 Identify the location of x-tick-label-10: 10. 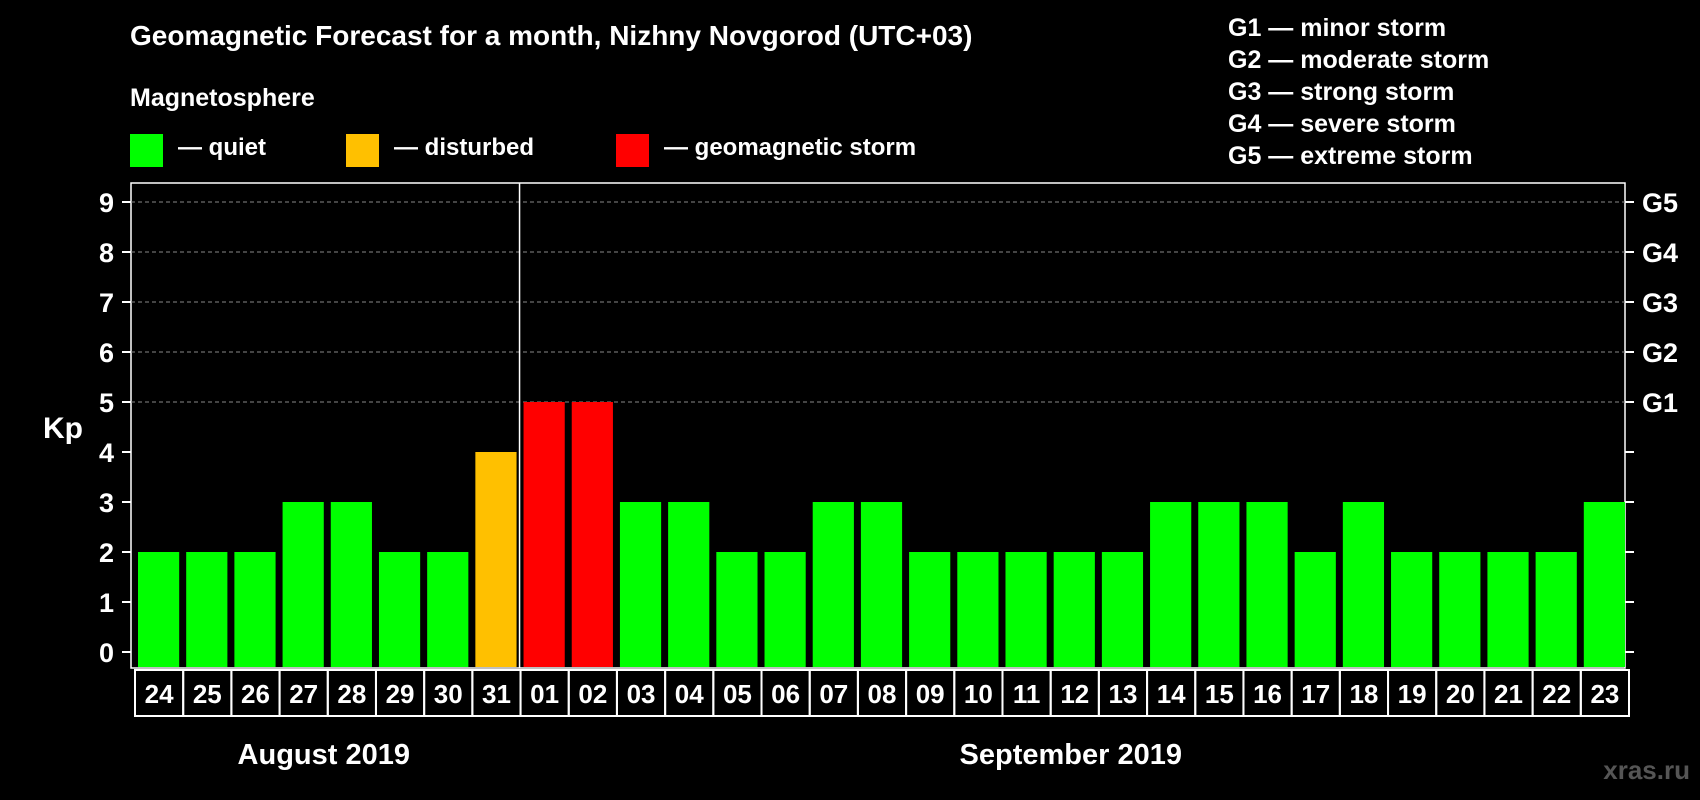
(978, 694).